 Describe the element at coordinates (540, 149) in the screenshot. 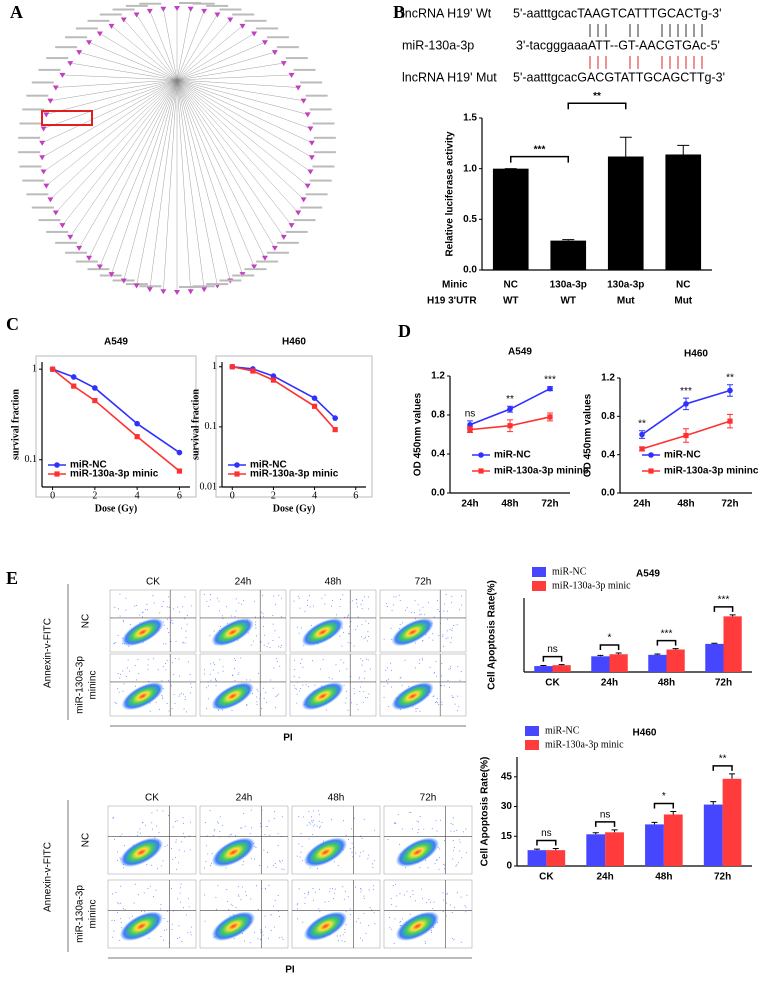

I see `significance-label: ***` at that location.